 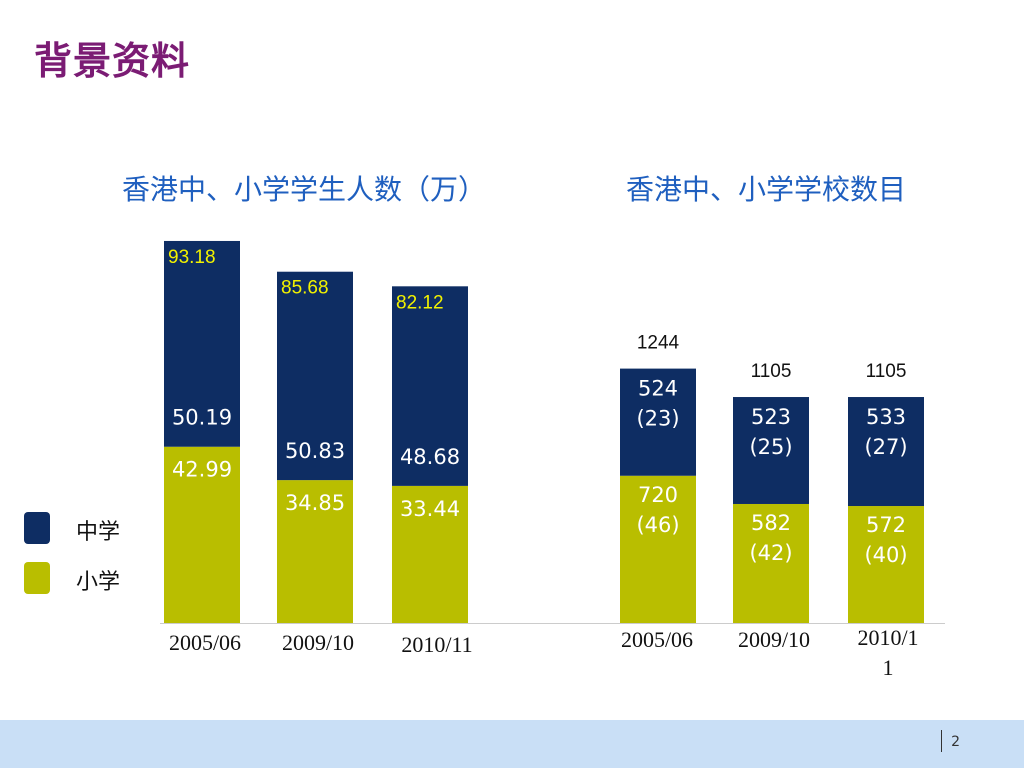 What do you see at coordinates (770, 553) in the screenshot?
I see `count-label-schools-primary-1: (42)` at bounding box center [770, 553].